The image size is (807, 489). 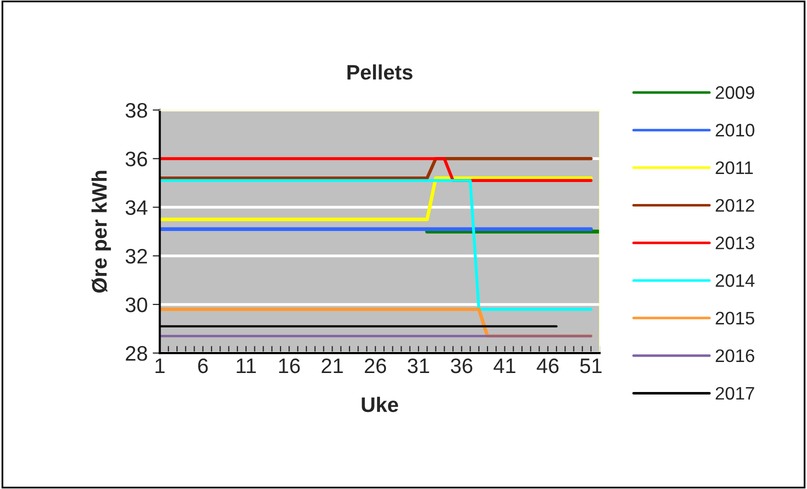 What do you see at coordinates (137, 353) in the screenshot?
I see `y-tick-label: 28` at bounding box center [137, 353].